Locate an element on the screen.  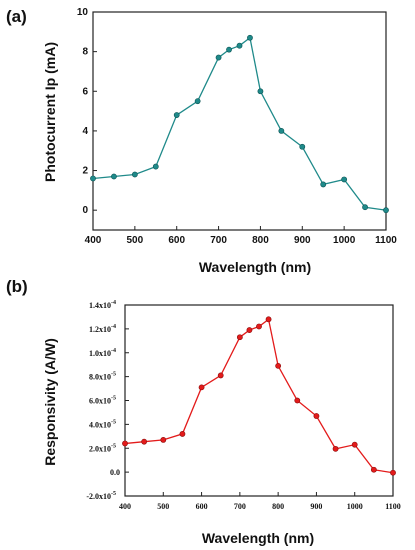
panel-a-x-tick-label: 800 is located at coordinates (260, 240).